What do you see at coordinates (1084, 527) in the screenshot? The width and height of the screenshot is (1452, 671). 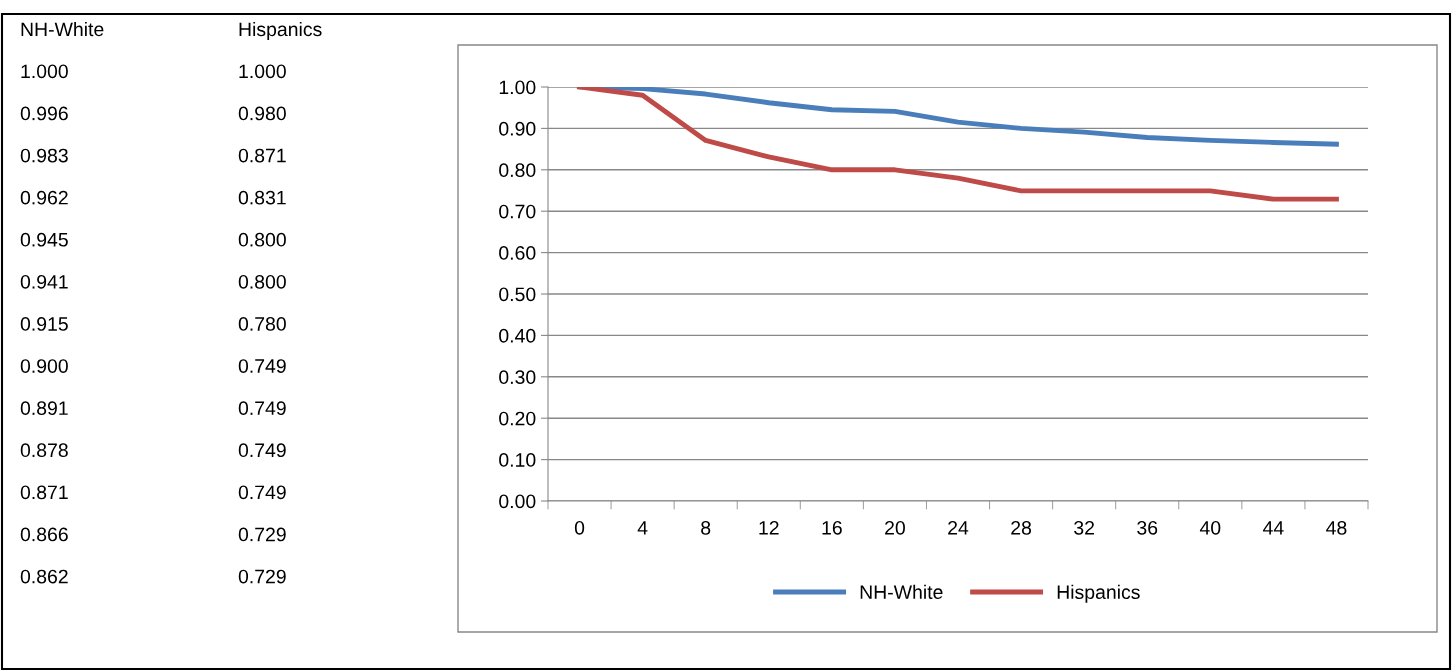 I see `x-tick-label: 32` at bounding box center [1084, 527].